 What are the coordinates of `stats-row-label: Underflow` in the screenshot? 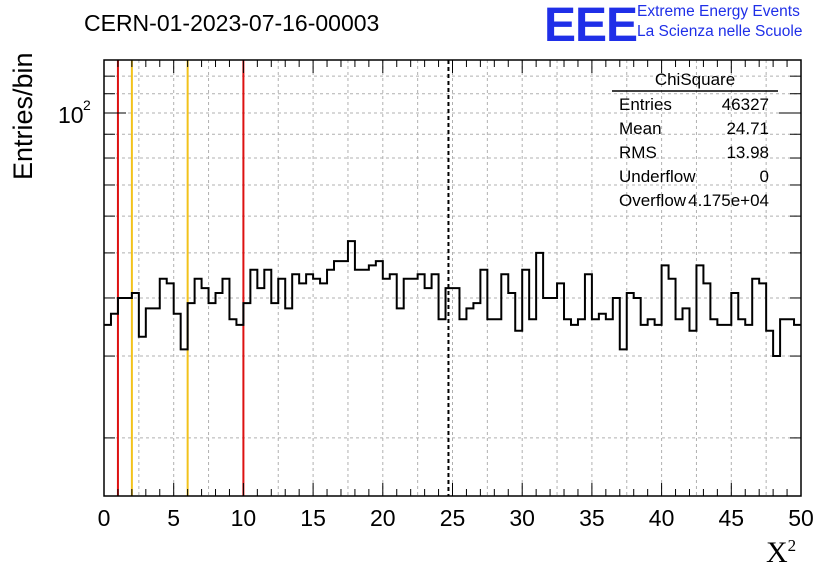 It's located at (657, 176).